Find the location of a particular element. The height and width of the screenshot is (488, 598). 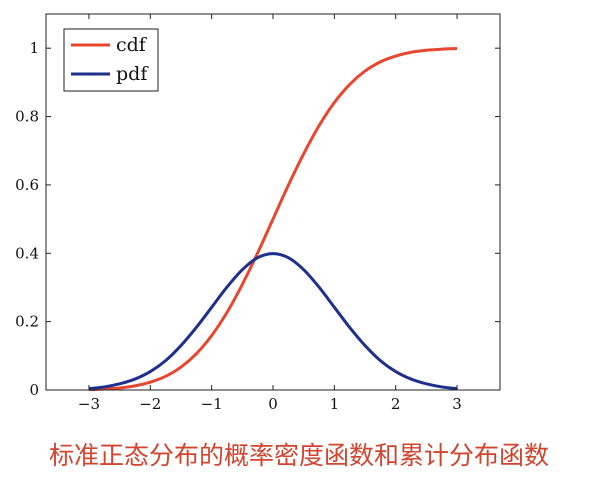

legend-box is located at coordinates (111, 60).